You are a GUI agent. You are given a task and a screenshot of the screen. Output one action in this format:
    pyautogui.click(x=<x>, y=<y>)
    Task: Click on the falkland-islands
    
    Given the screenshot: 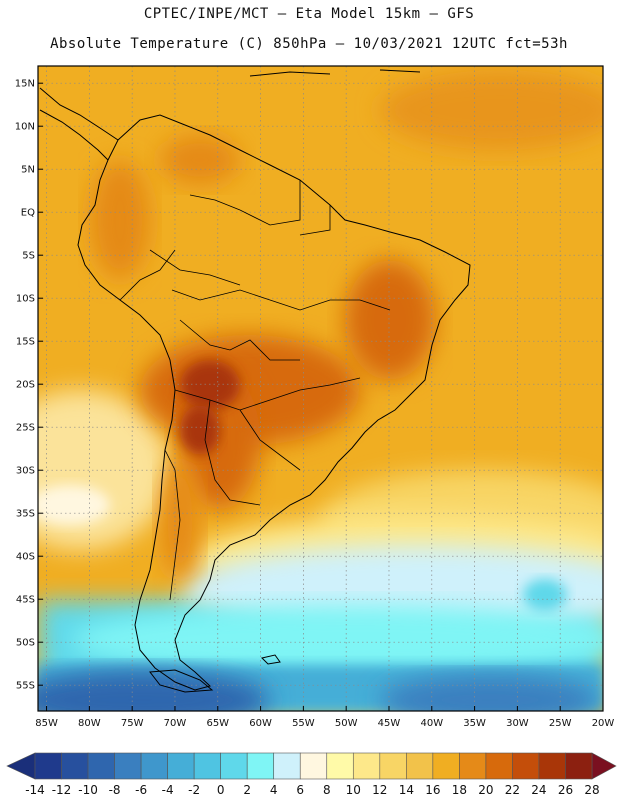 What is the action you would take?
    pyautogui.click(x=271, y=659)
    